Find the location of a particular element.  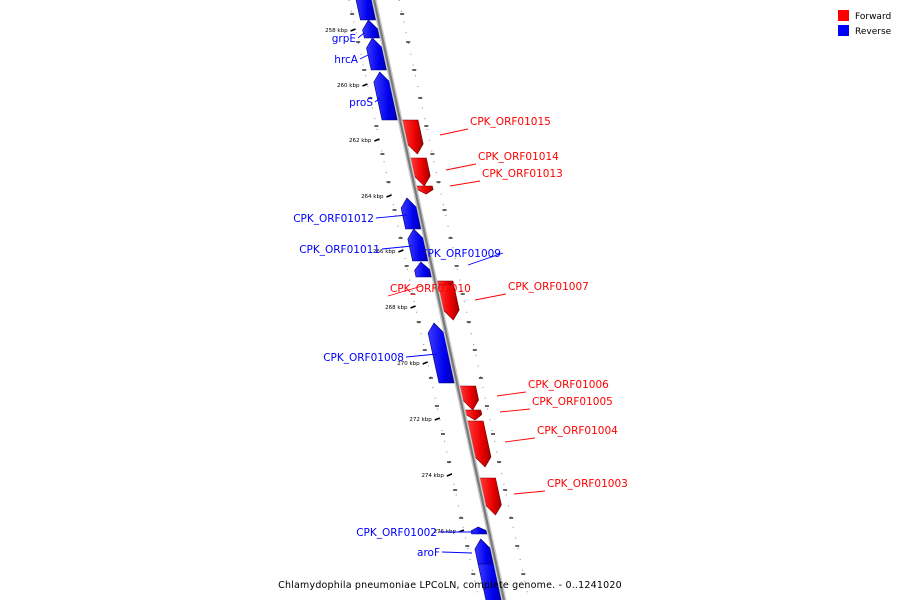

gene-arrow-cpk_orf01005 is located at coordinates (473, 415).